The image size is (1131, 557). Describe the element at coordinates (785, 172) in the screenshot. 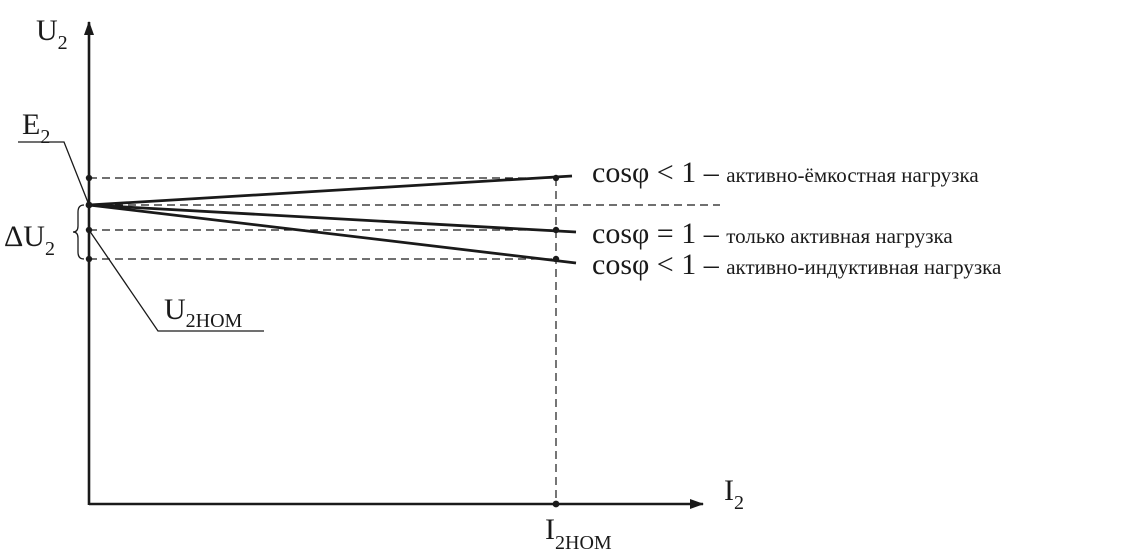

I see `capacitive-load-caption: cosφ < 1 – активно-ёмкостная нагрузка` at that location.